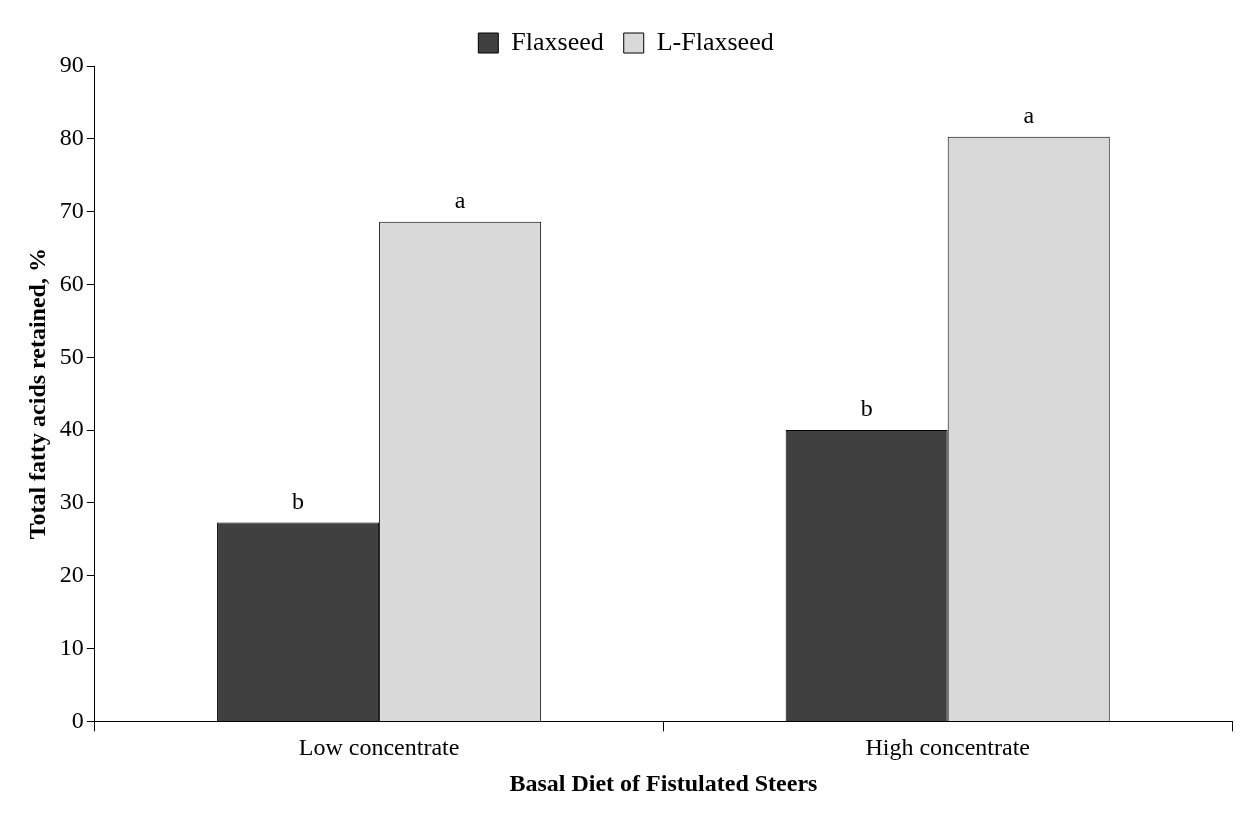 Image resolution: width=1252 pixels, height=813 pixels. Describe the element at coordinates (36, 394) in the screenshot. I see `y-axis-title: Total fatty acids retained, %` at that location.